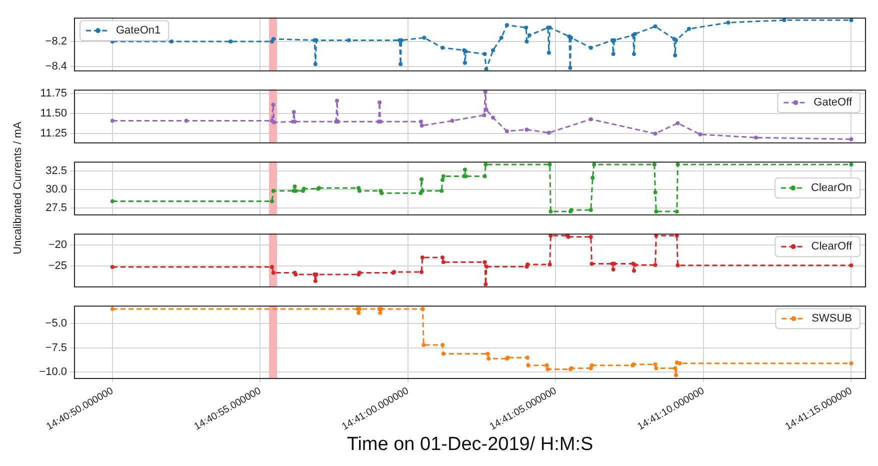 The width and height of the screenshot is (878, 466). What do you see at coordinates (53, 114) in the screenshot?
I see `y-tick-label: 11.50` at bounding box center [53, 114].